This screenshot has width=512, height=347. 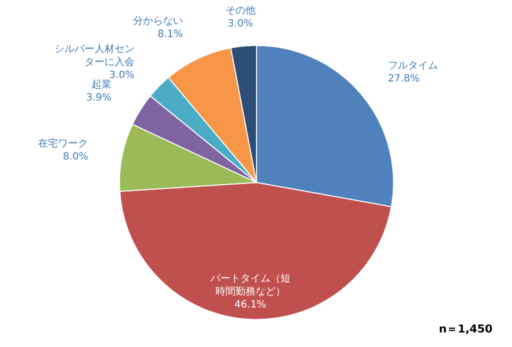 I want to click on slice-label: その他, so click(x=240, y=10).